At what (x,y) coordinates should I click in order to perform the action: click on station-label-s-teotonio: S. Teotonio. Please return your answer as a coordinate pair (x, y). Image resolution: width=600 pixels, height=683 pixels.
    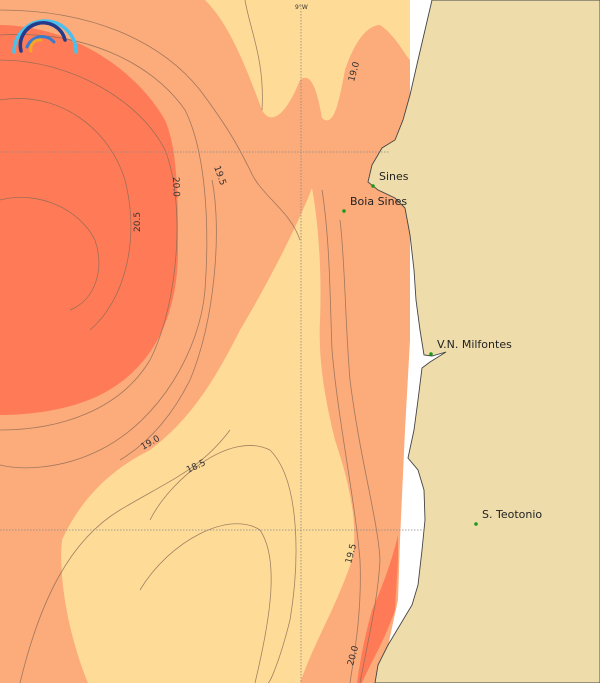
    Looking at the image, I should click on (512, 514).